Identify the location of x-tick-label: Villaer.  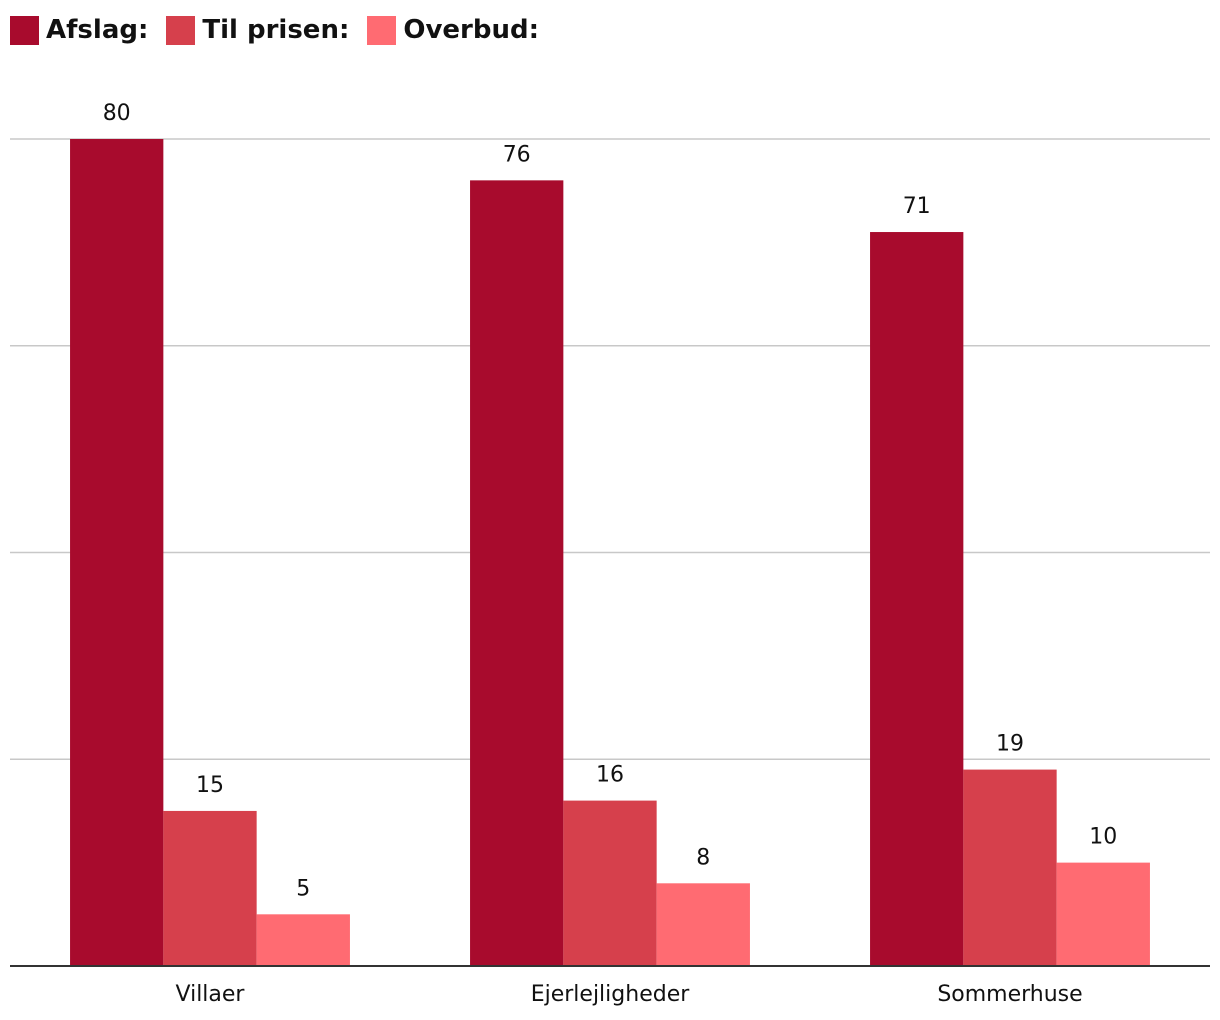
(211, 994).